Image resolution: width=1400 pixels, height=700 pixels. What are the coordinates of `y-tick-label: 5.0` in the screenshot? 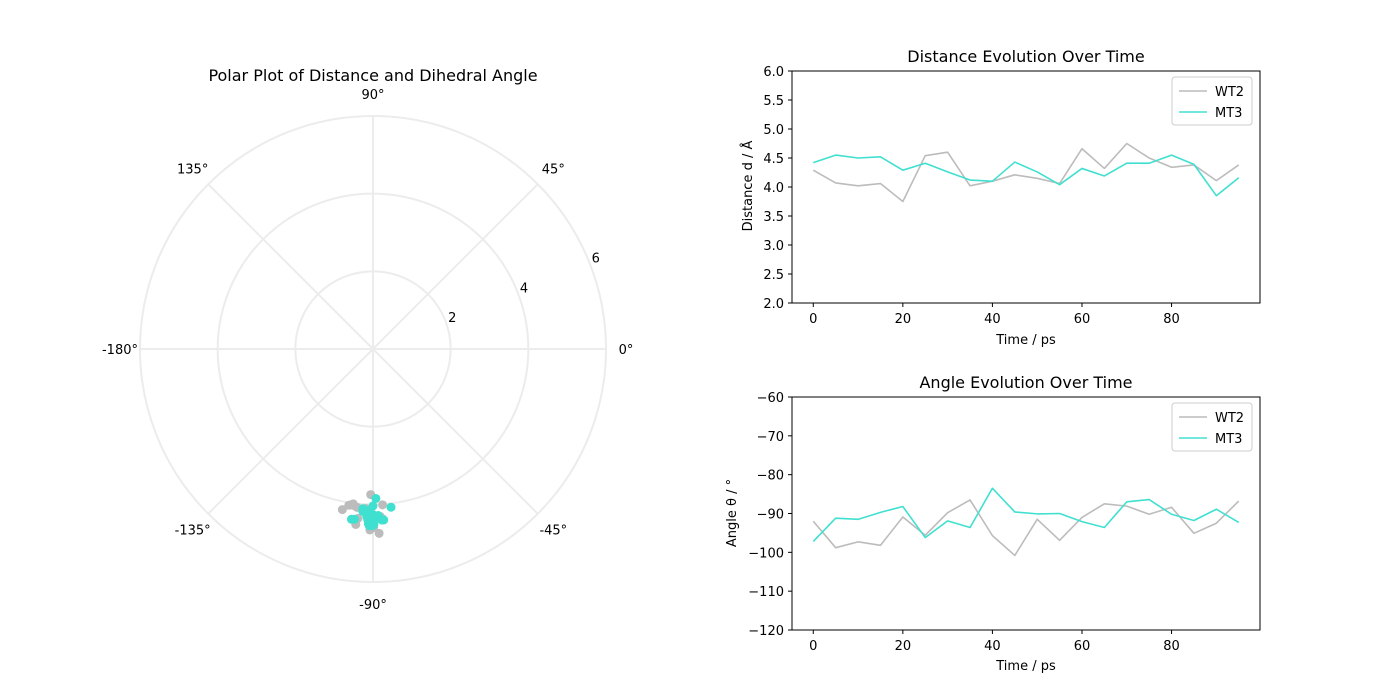 It's located at (773, 130).